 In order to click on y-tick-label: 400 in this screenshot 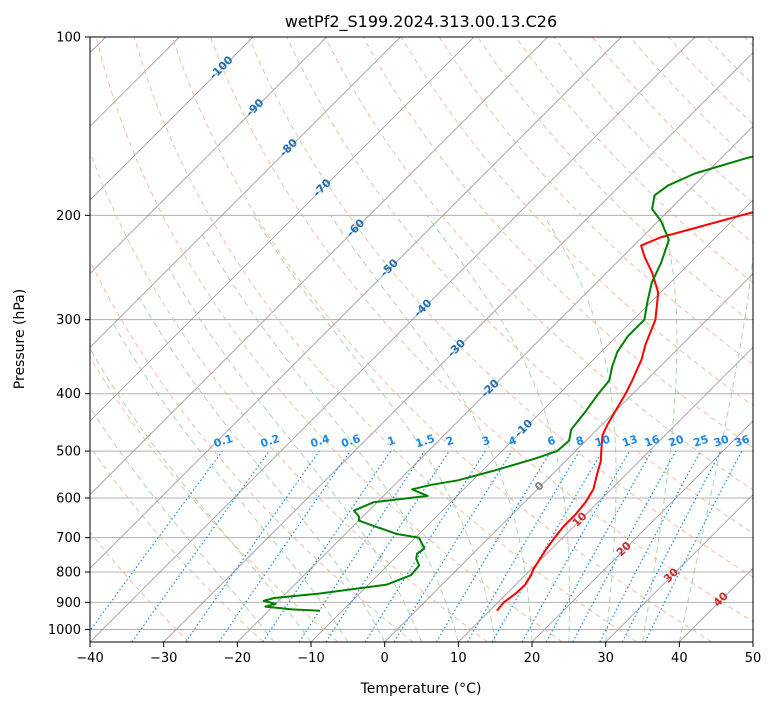, I will do `click(68, 394)`.